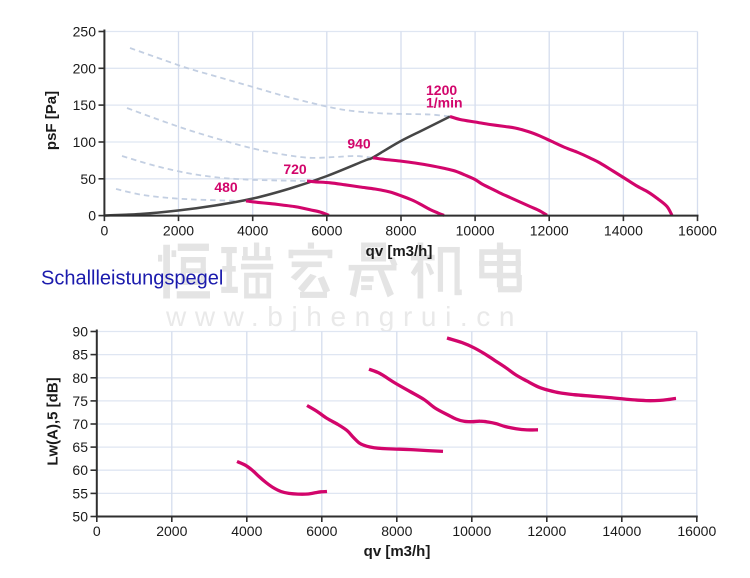 This screenshot has width=750, height=578. I want to click on svg-text: psF [Pa], so click(51, 120).